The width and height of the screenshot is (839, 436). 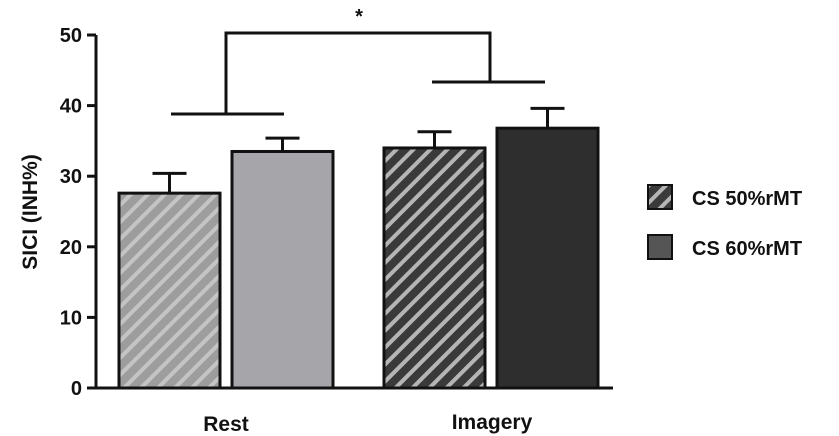 I want to click on legend: CS 50%rMT CS 60%rMT, so click(x=724, y=222).